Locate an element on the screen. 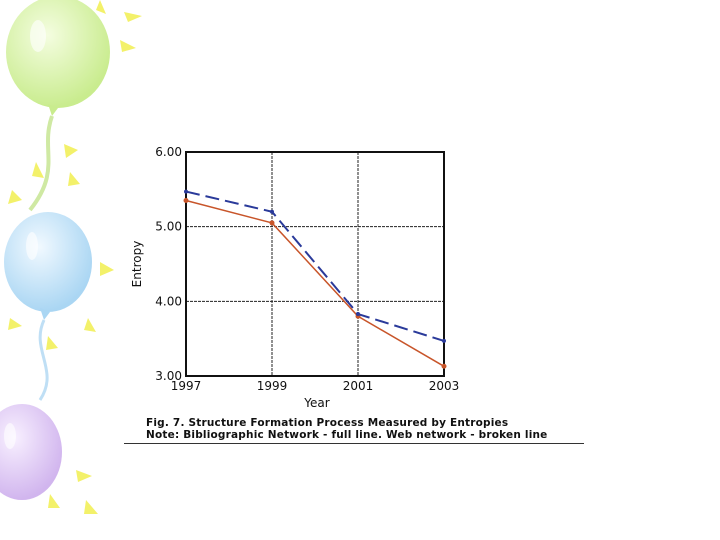 The width and height of the screenshot is (720, 540). series-line-bibliographic-network is located at coordinates (315, 283).